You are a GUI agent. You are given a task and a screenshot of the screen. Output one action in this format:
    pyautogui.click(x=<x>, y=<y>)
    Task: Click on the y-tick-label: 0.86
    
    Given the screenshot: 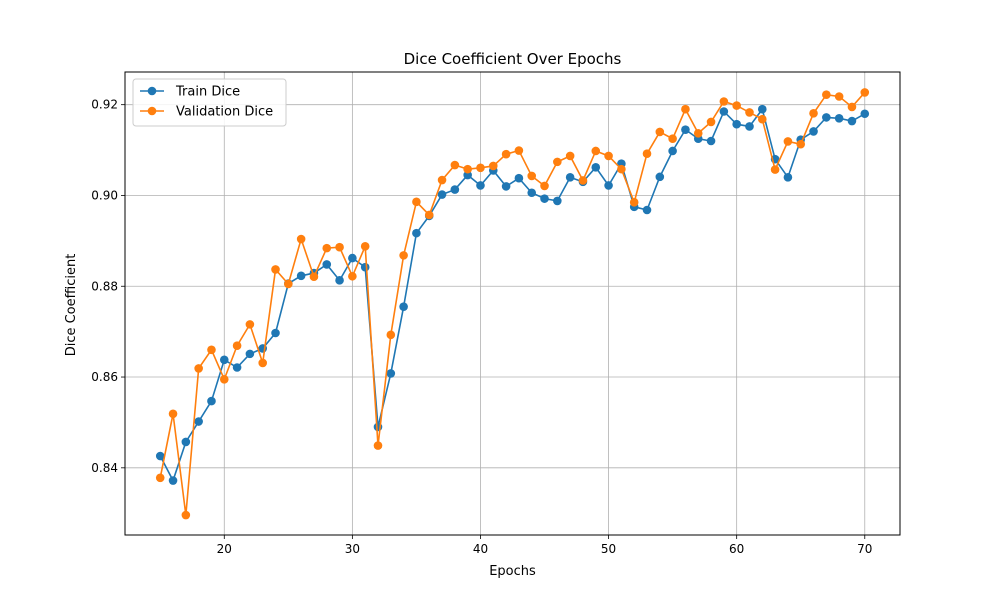 What is the action you would take?
    pyautogui.click(x=104, y=377)
    